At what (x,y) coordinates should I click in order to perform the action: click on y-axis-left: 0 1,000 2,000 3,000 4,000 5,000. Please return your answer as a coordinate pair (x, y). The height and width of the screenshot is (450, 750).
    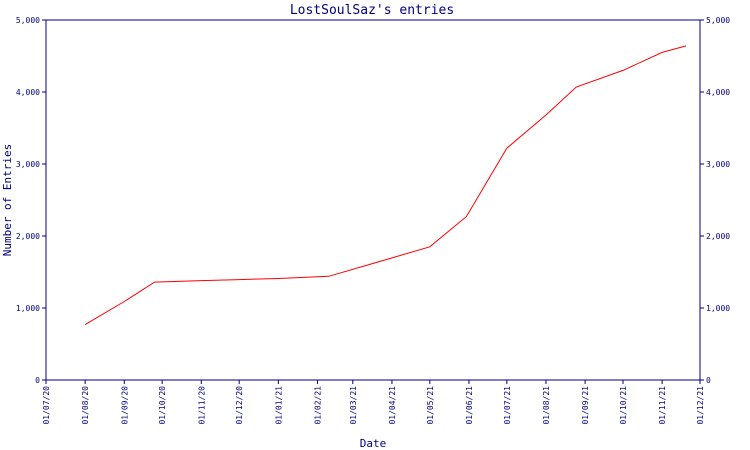
    Looking at the image, I should click on (31, 200).